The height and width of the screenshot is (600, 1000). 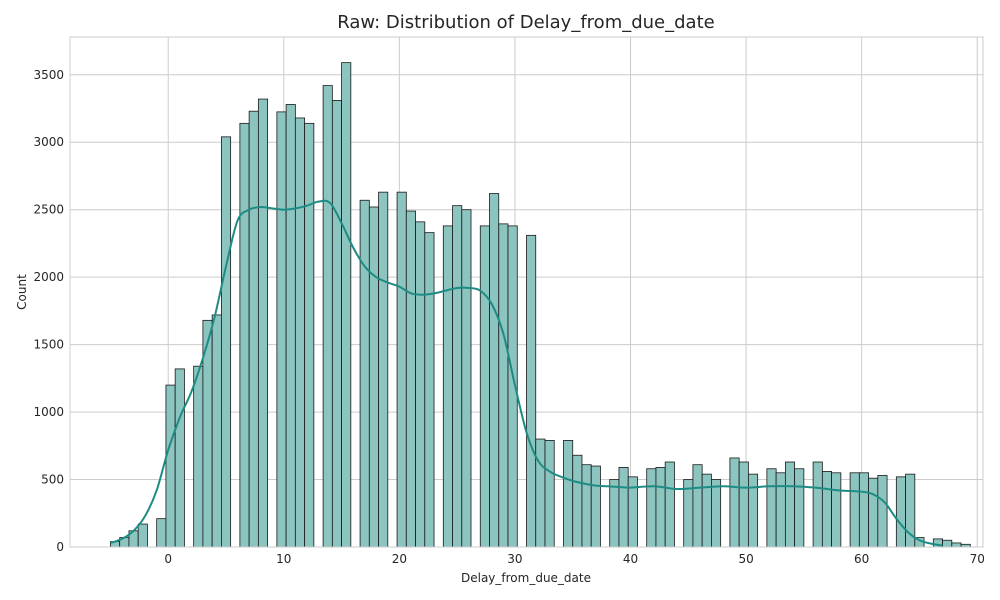 What do you see at coordinates (48, 345) in the screenshot?
I see `y-tick-label: 1500` at bounding box center [48, 345].